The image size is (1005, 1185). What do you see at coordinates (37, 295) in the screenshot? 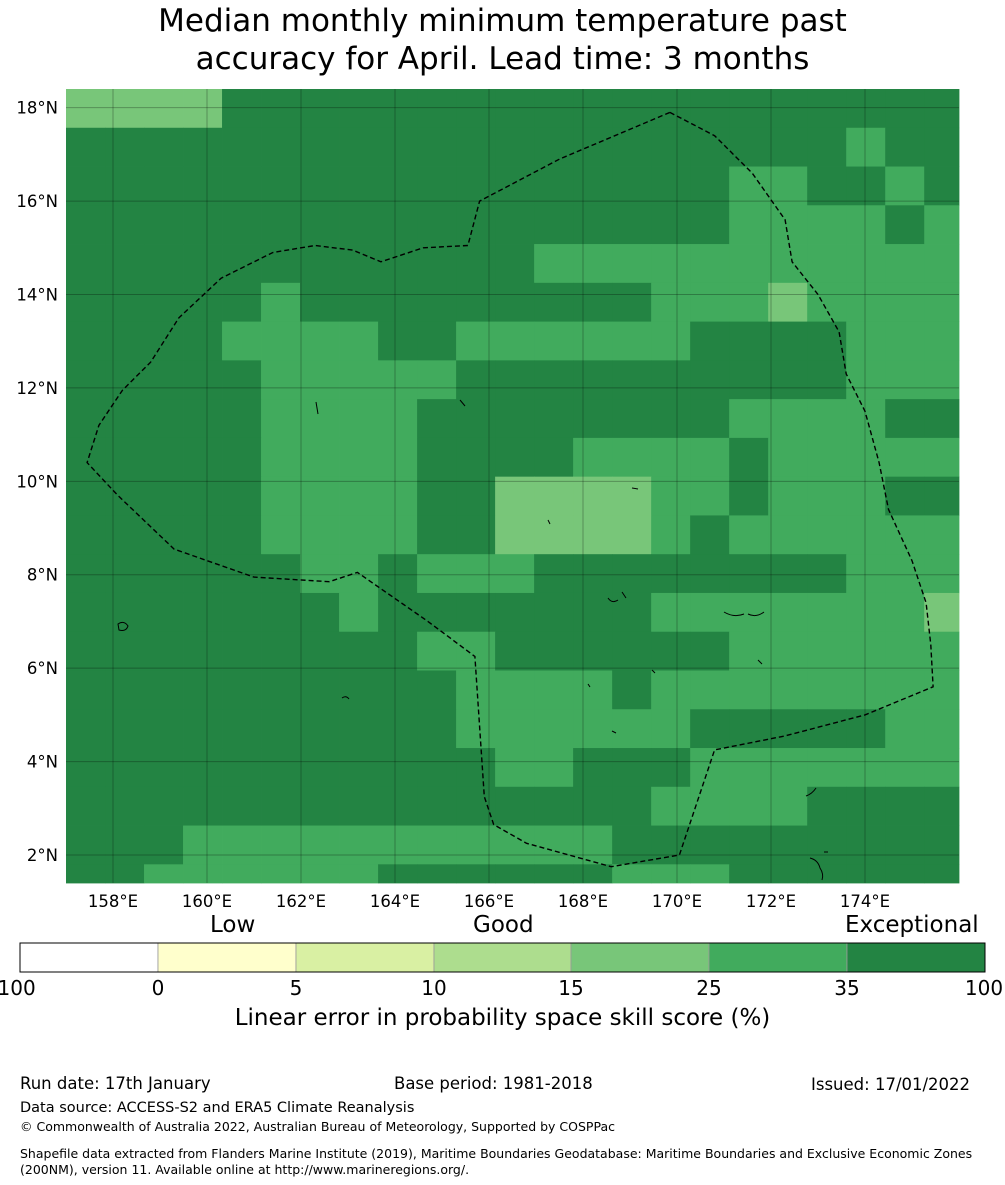
I see `latitude-tick-label: 14°N` at bounding box center [37, 295].